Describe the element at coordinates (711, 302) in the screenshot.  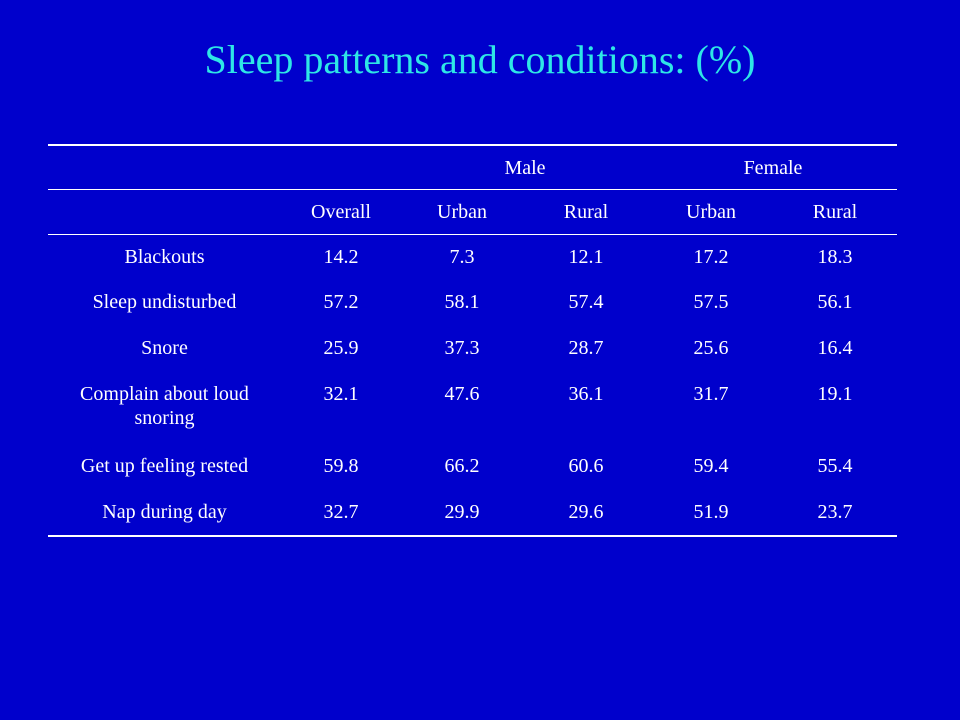
I see `cell-value: 57.5` at that location.